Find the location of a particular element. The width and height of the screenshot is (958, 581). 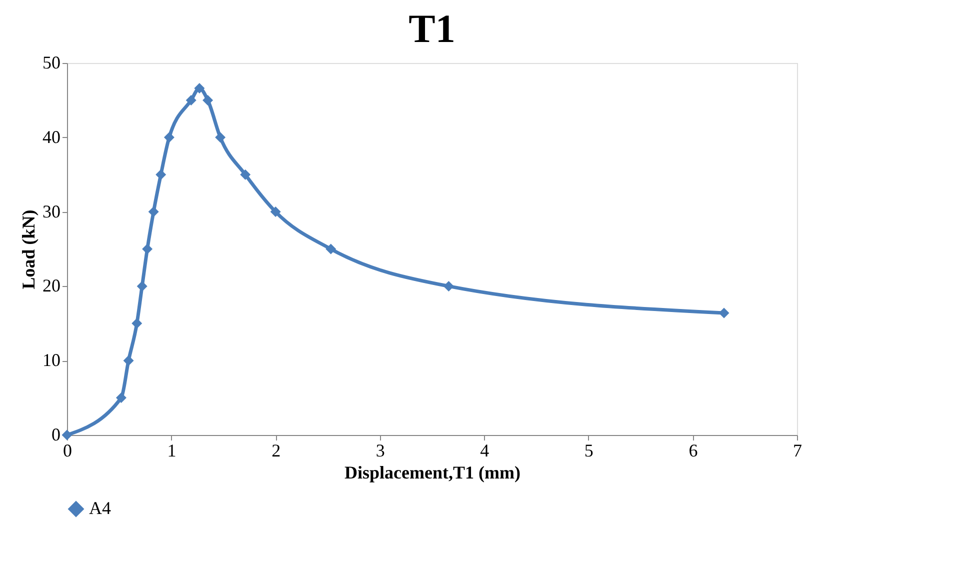

y-tick-label: 10 is located at coordinates (51, 360).